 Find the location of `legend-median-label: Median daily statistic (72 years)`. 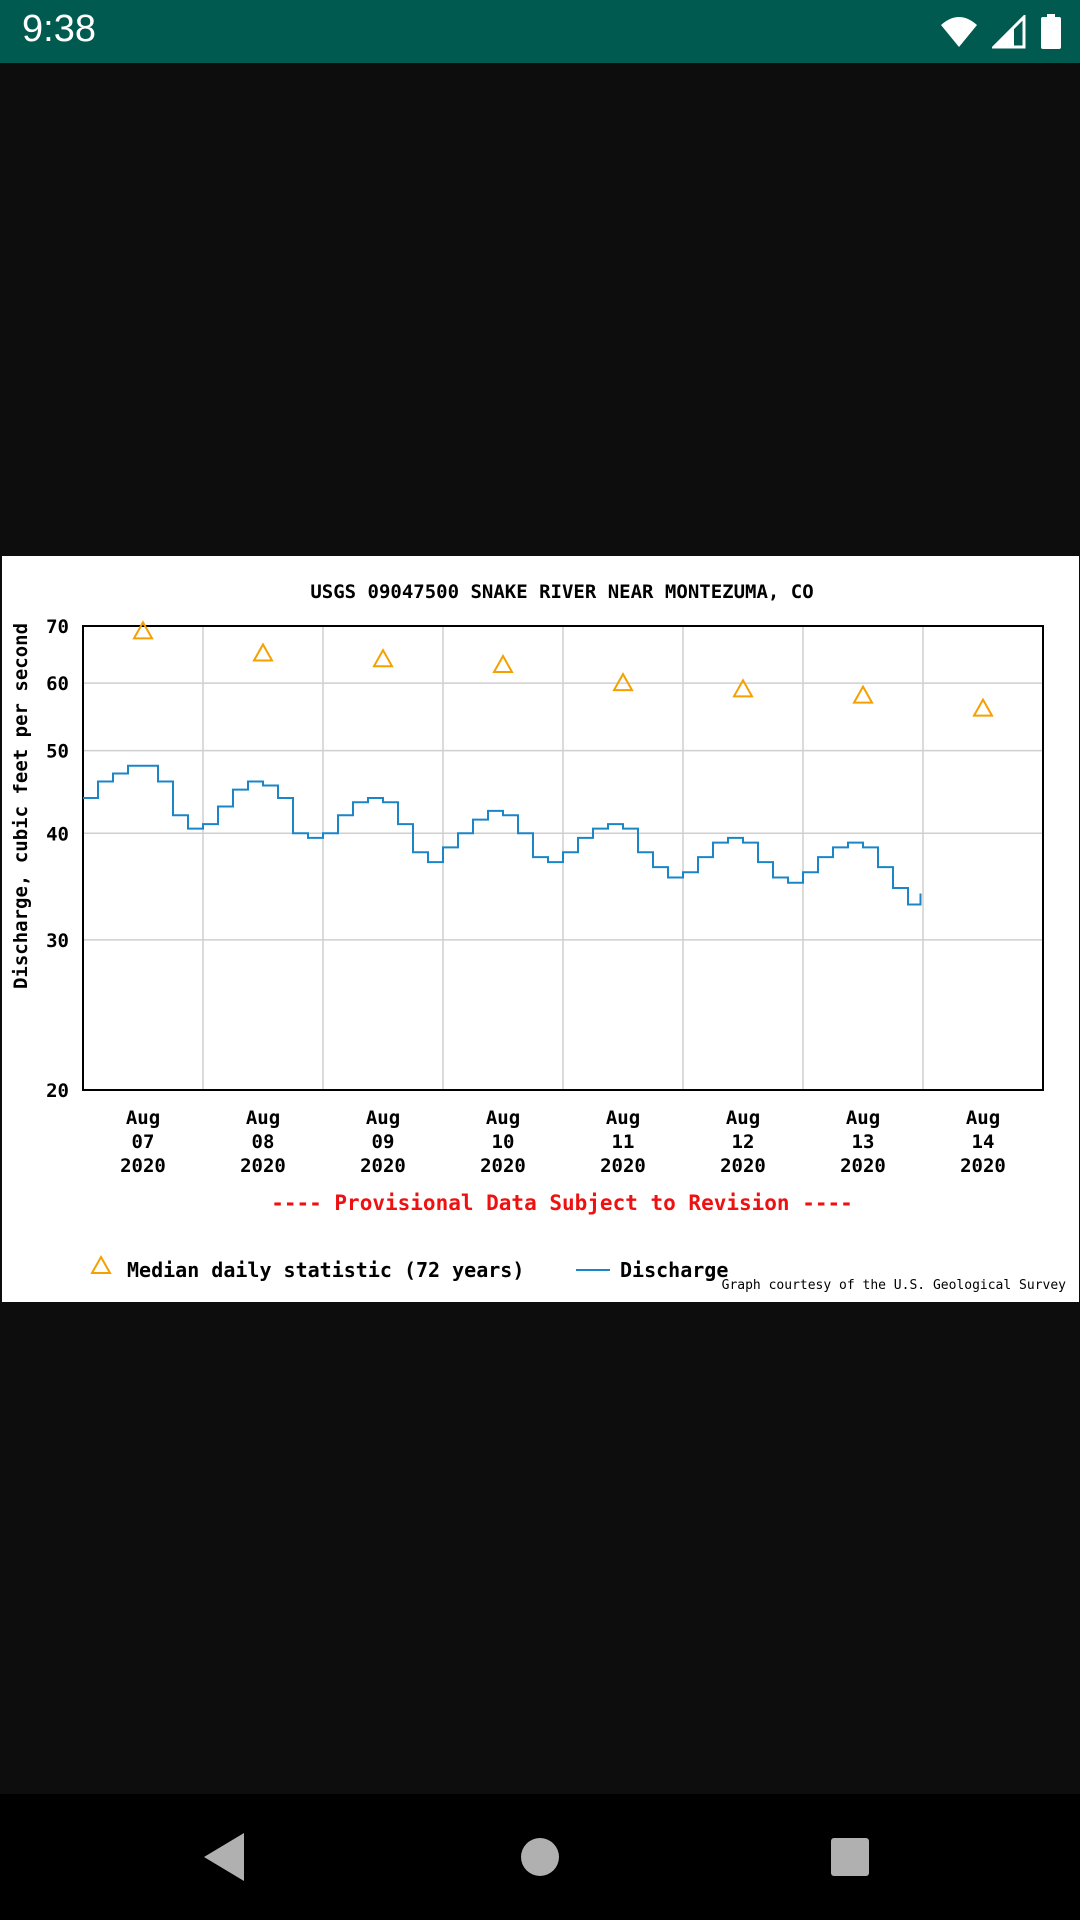

legend-median-label: Median daily statistic (72 years) is located at coordinates (325, 1270).